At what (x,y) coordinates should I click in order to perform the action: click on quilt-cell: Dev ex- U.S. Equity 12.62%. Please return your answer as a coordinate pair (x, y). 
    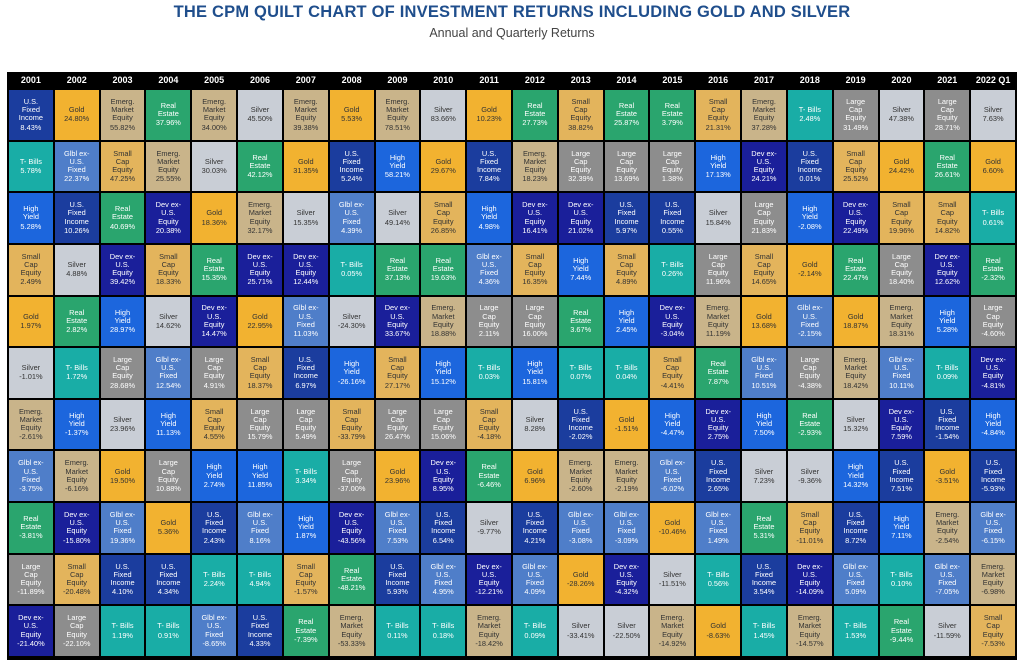
    Looking at the image, I should click on (947, 269).